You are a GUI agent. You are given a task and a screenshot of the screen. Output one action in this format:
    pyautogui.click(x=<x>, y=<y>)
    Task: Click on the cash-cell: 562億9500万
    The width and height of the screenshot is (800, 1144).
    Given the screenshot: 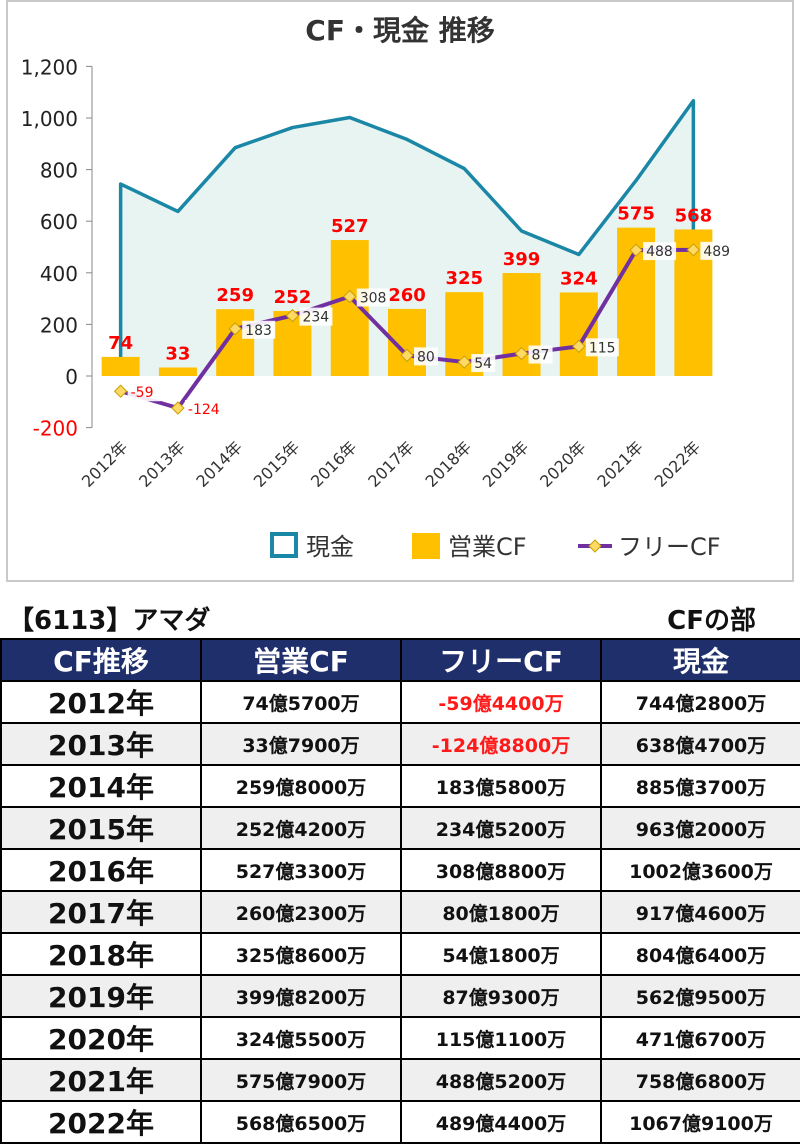 What is the action you would take?
    pyautogui.click(x=700, y=996)
    